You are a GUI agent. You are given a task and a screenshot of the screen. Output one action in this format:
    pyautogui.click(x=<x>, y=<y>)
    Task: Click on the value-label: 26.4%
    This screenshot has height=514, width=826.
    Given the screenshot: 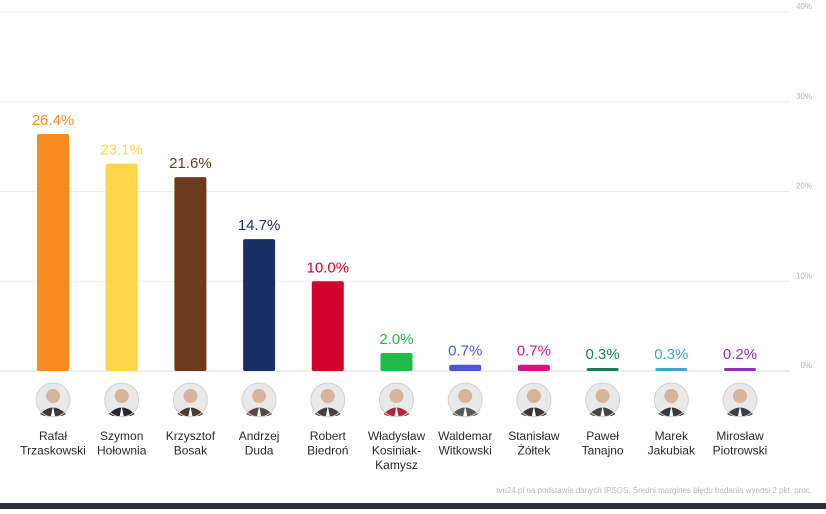 What is the action you would take?
    pyautogui.click(x=53, y=120)
    